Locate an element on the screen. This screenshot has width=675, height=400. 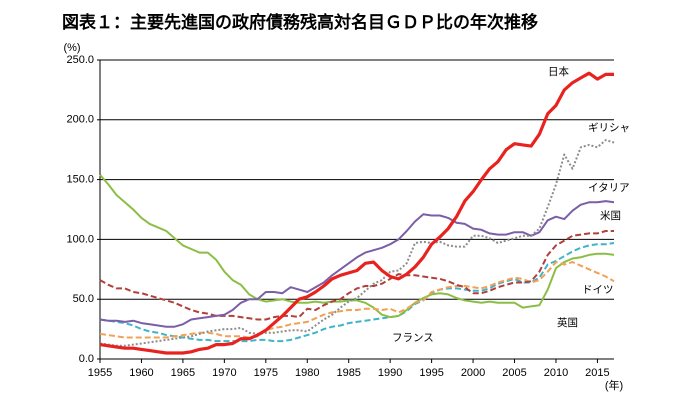
series-label: 英国 is located at coordinates (567, 322).